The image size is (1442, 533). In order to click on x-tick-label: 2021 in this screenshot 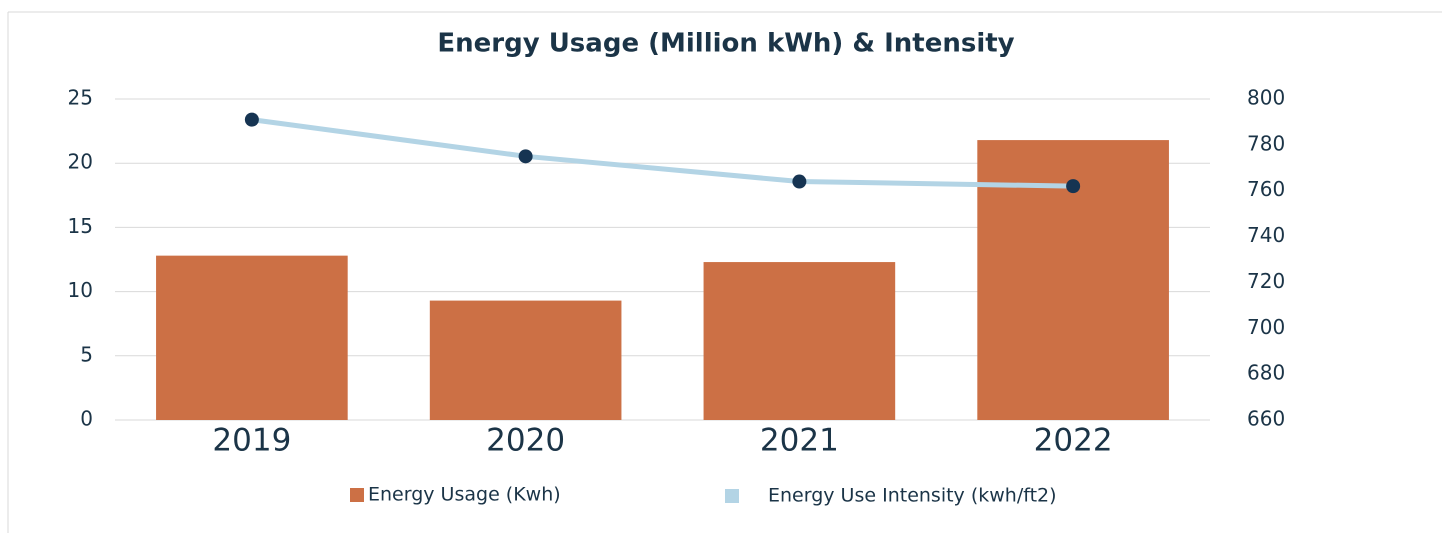, I will do `click(799, 441)`.